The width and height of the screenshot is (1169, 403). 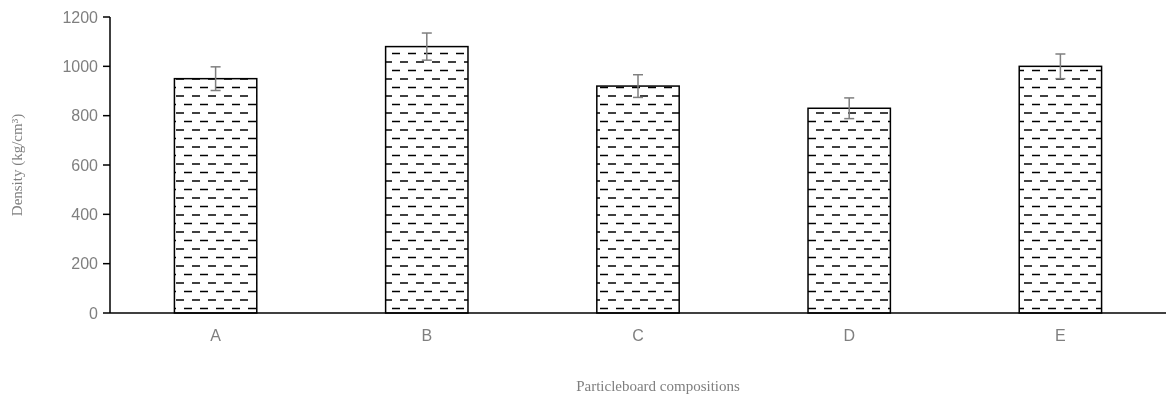 I want to click on y-axis-title: Density (kg/cm³), so click(x=17, y=165).